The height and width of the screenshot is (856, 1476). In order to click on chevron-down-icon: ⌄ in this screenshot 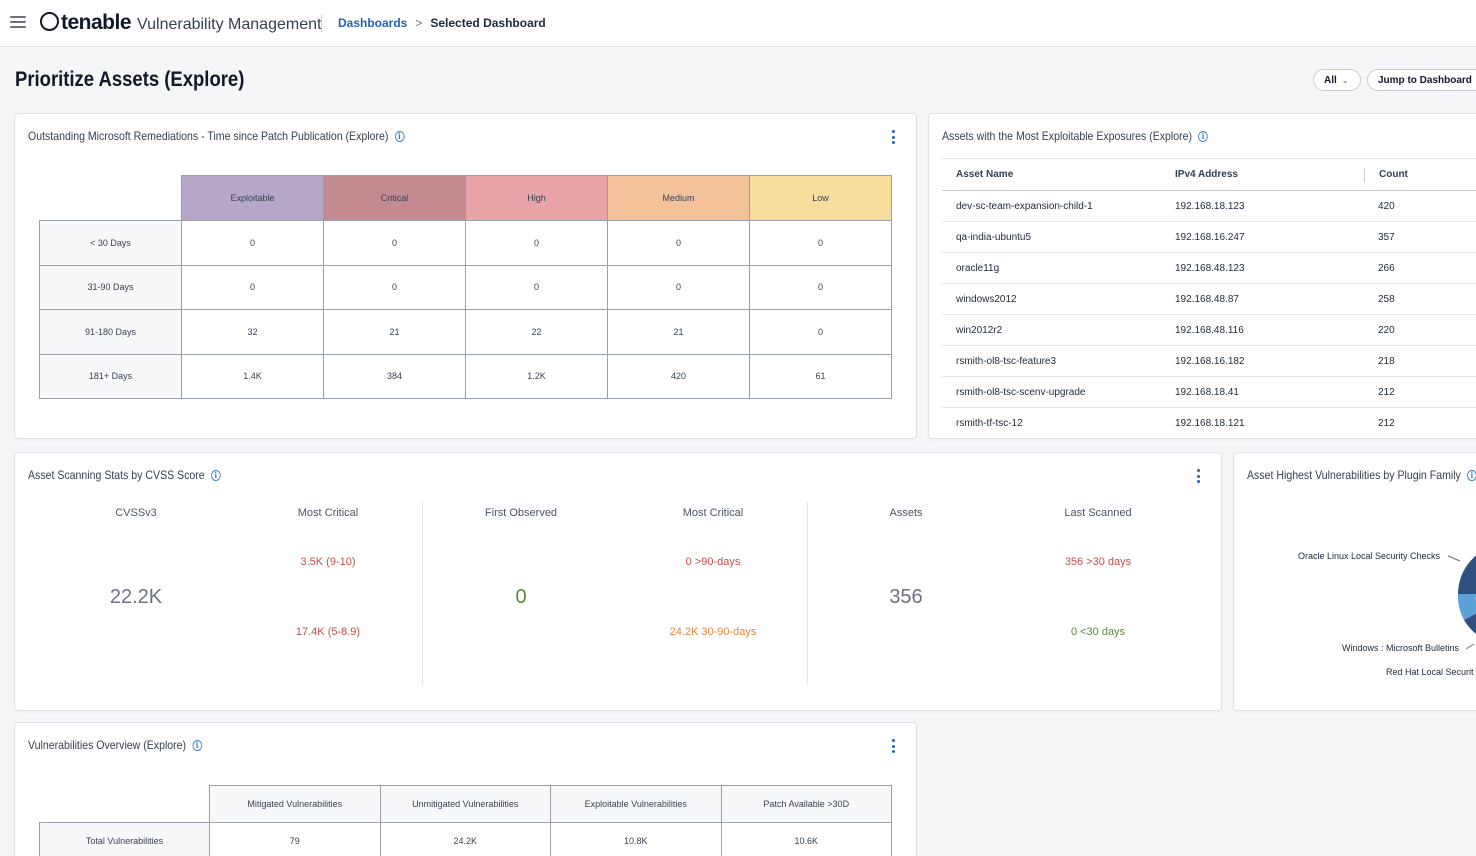, I will do `click(1345, 80)`.